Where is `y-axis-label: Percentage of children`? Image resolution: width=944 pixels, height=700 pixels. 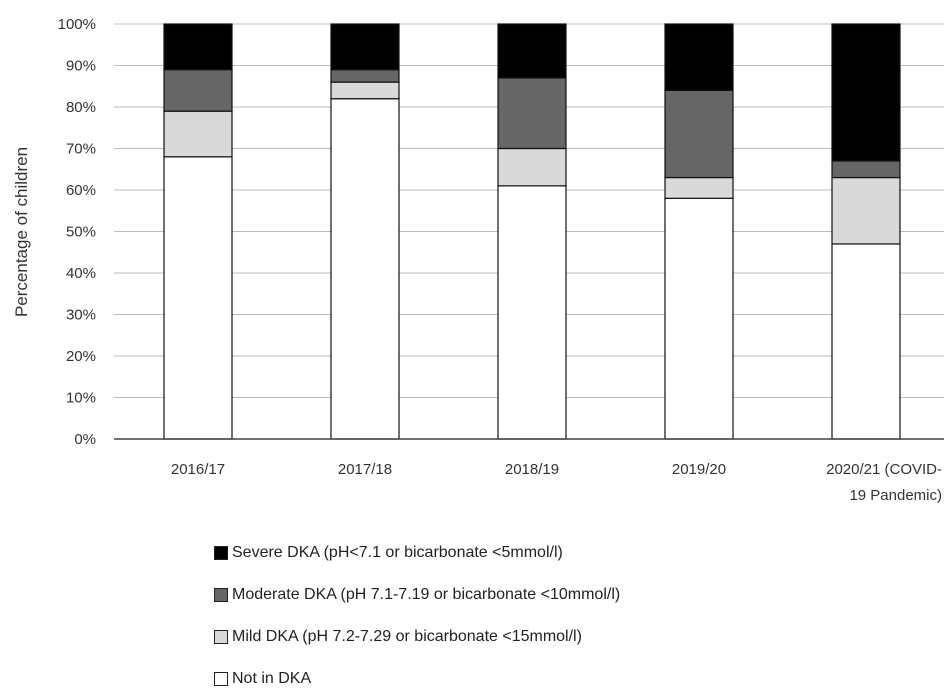 y-axis-label: Percentage of children is located at coordinates (21, 232).